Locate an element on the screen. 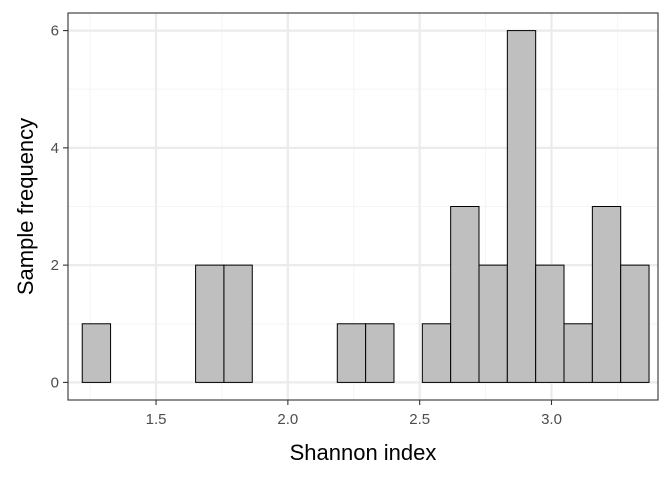 The image size is (672, 480). y-tick-label: 4 is located at coordinates (55, 148).